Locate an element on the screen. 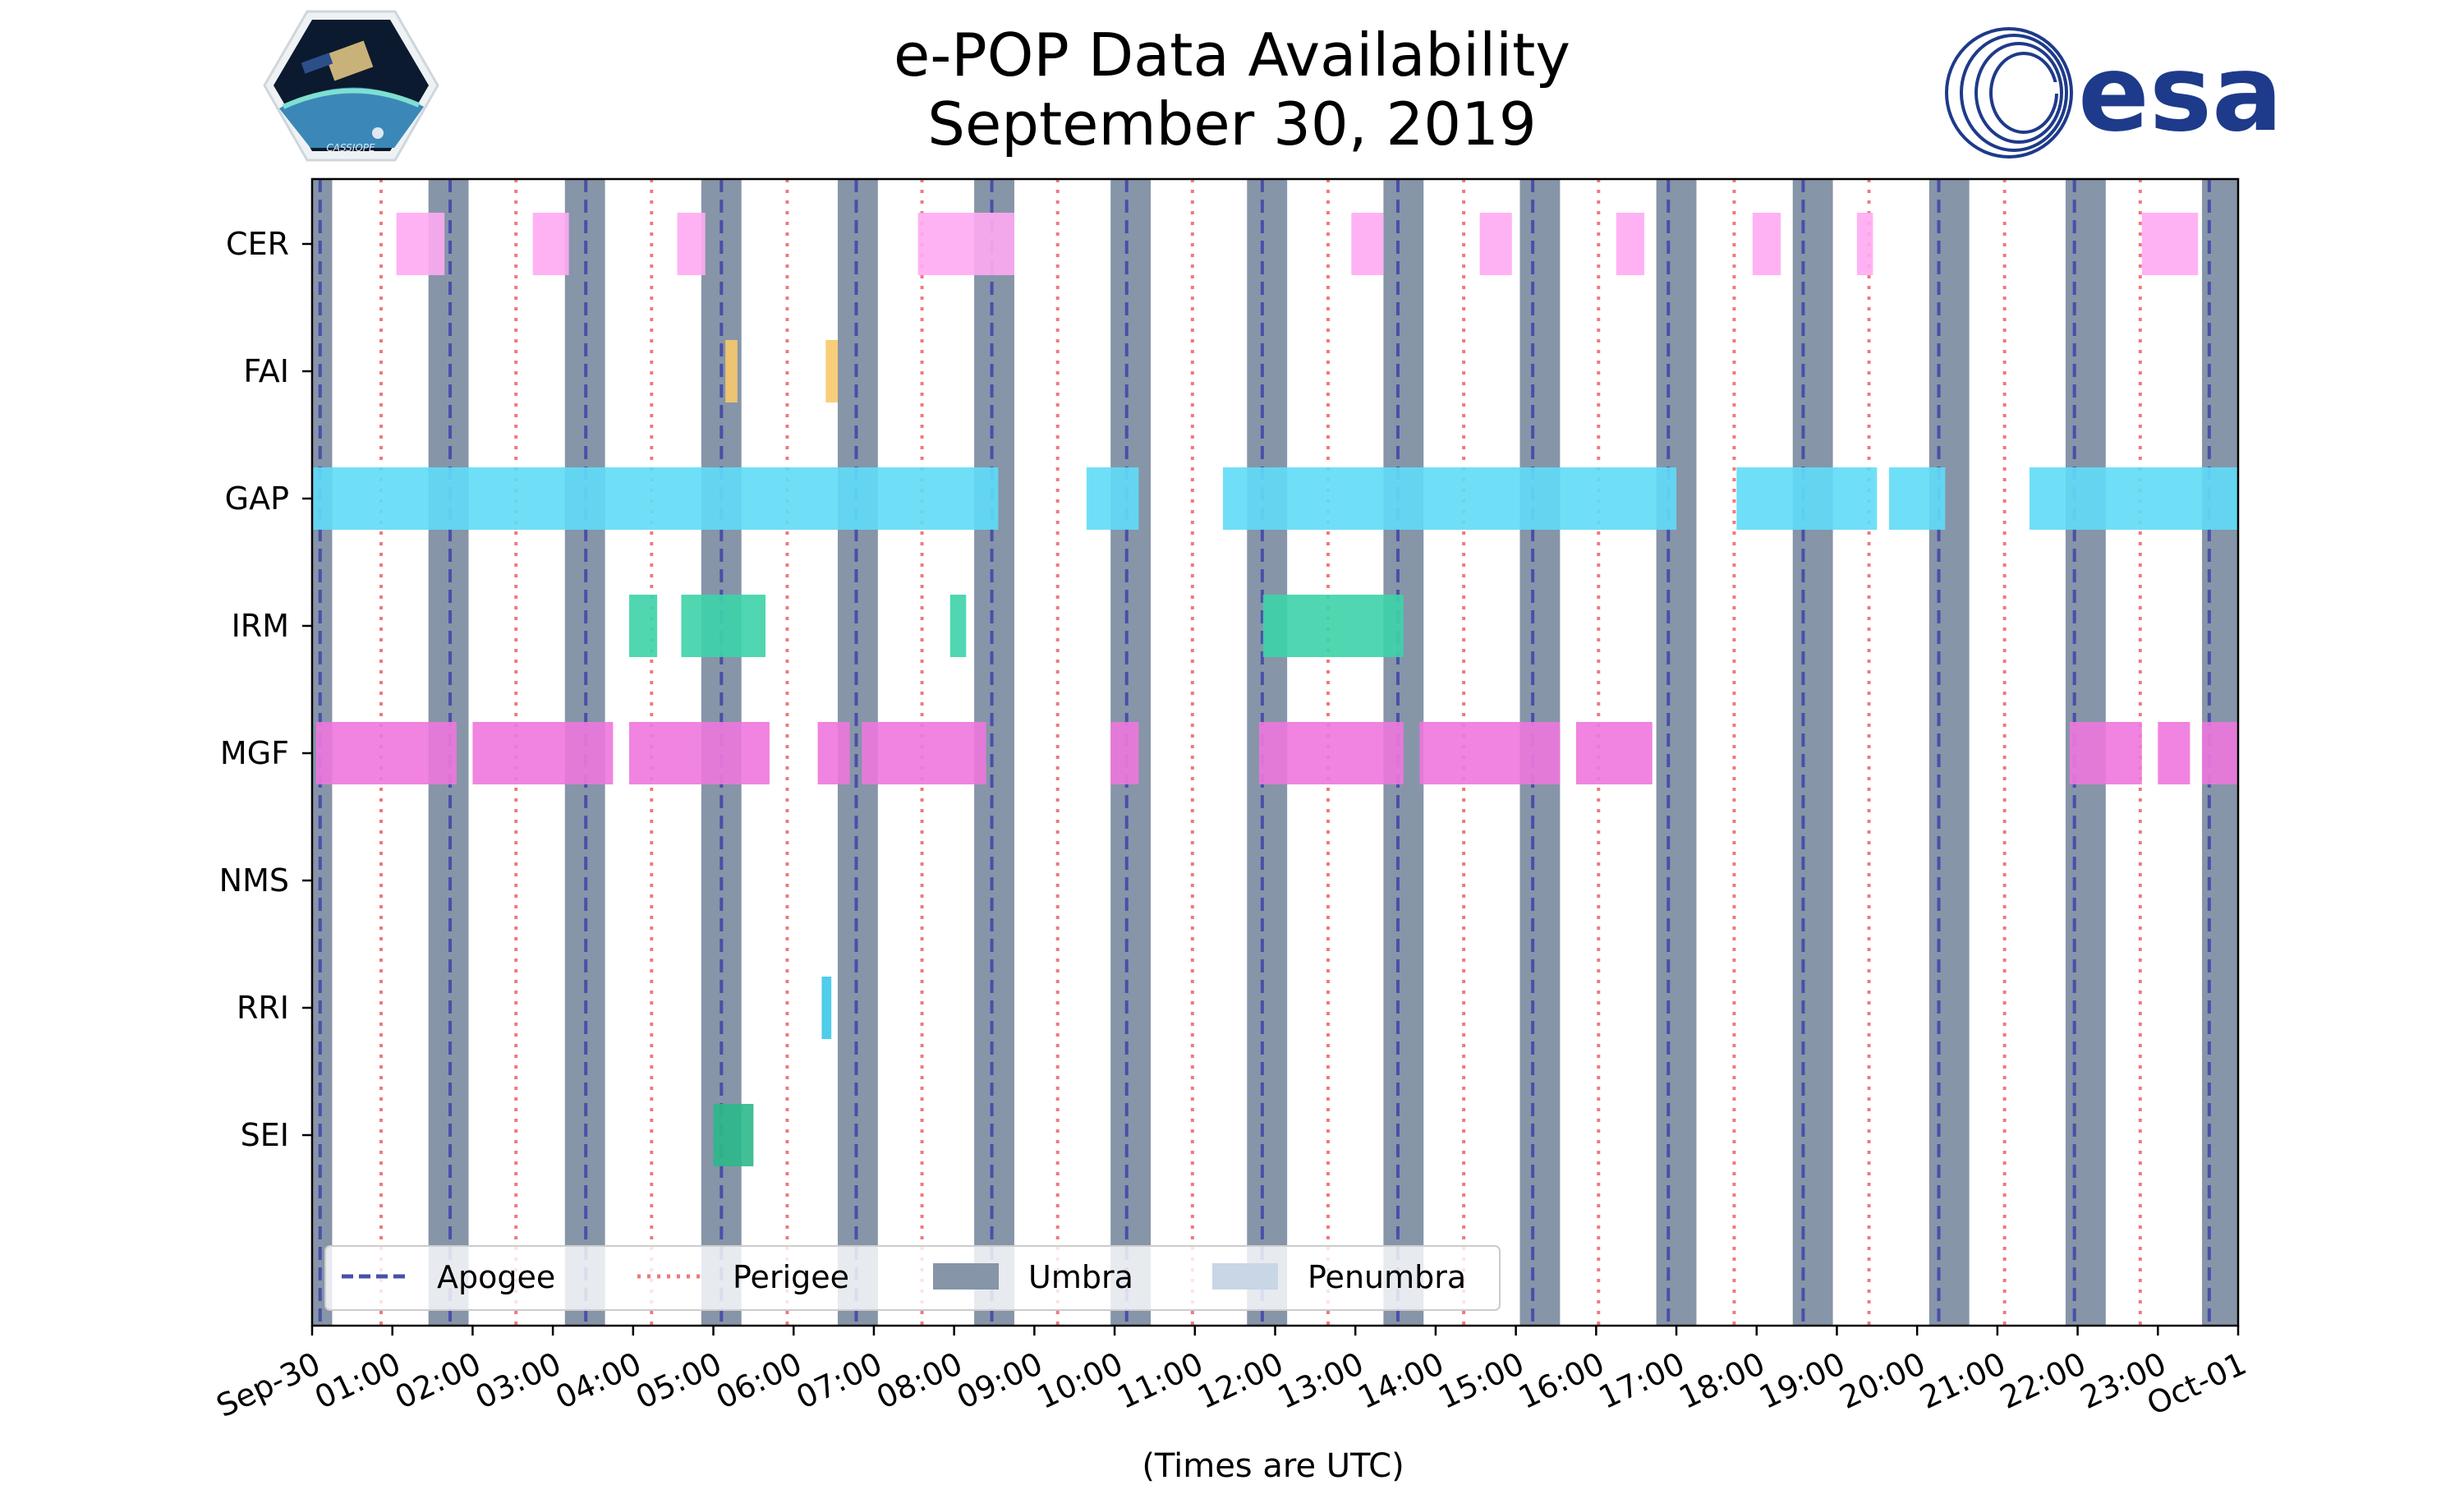 The image size is (2464, 1485). legend-perigee-label: Perigee is located at coordinates (791, 1277).